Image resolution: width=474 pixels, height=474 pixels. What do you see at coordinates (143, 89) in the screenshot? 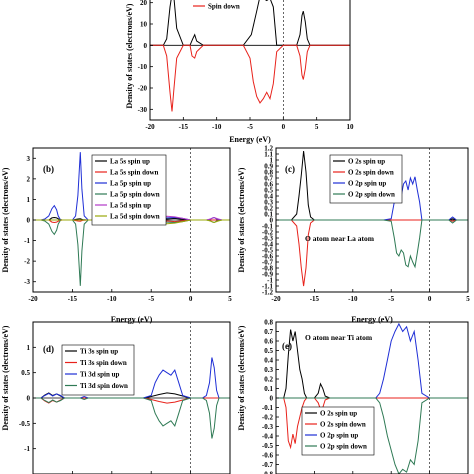
I see `y-tick-label: -20` at bounding box center [143, 89].